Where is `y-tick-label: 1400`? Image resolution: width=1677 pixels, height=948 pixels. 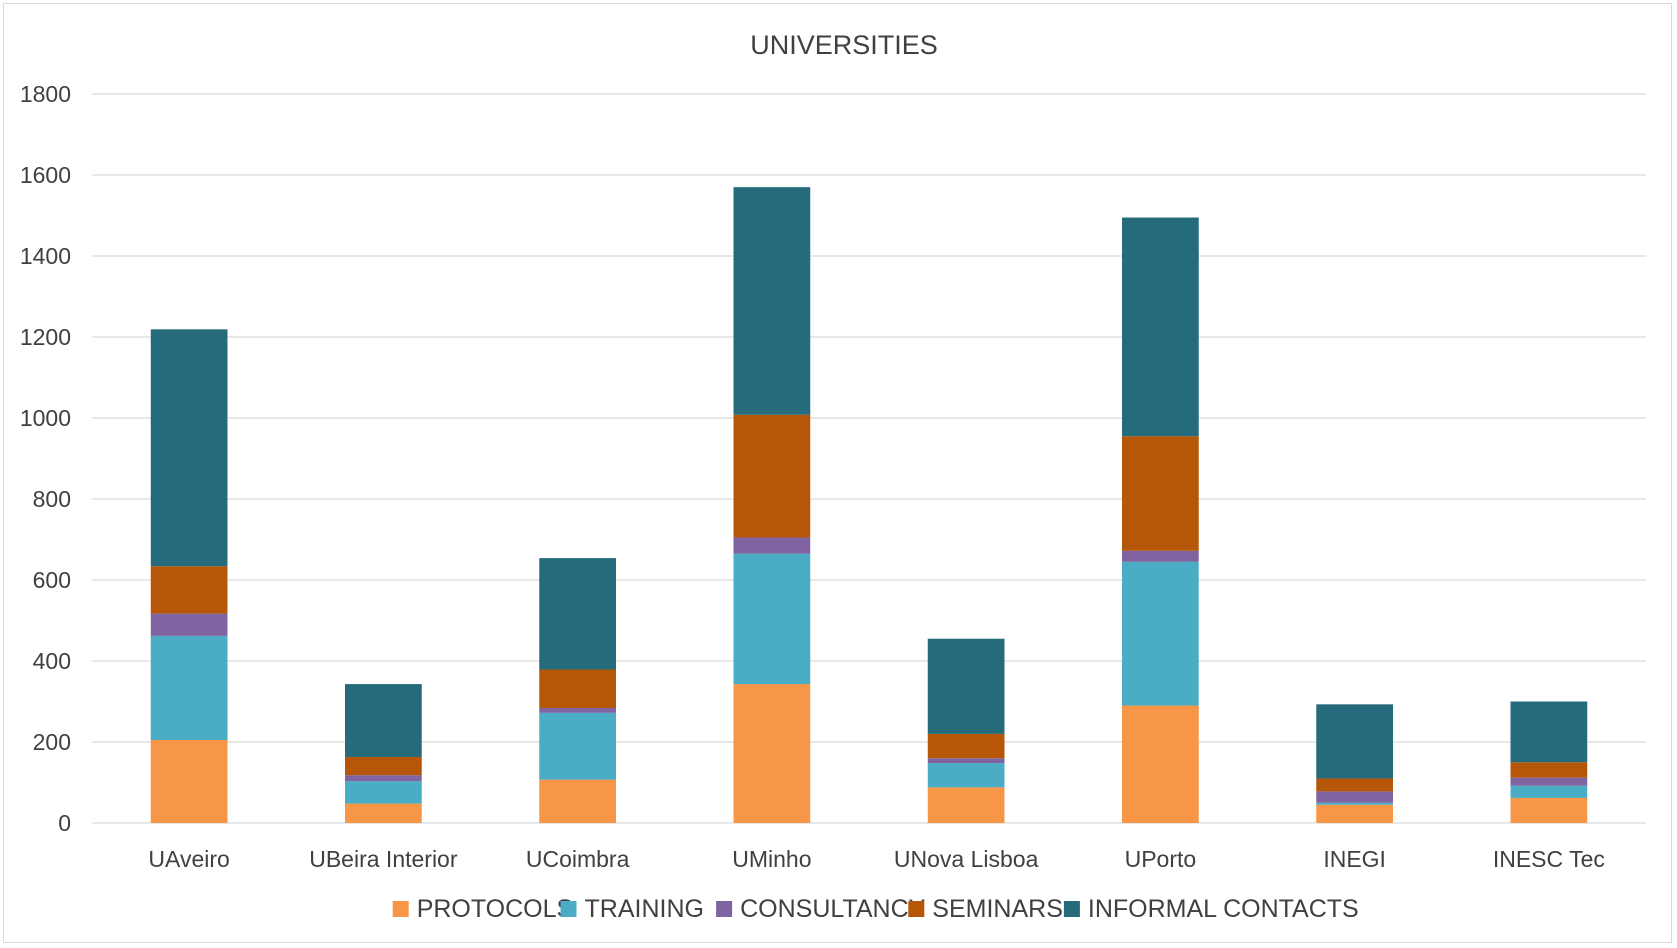
y-tick-label: 1400 is located at coordinates (45, 256).